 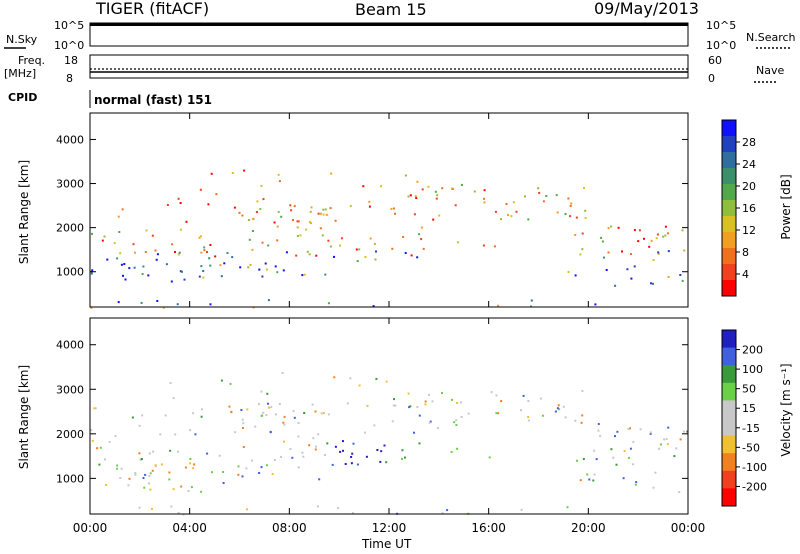 I want to click on nsky-ytick-bottom: 10^0, so click(x=69, y=45).